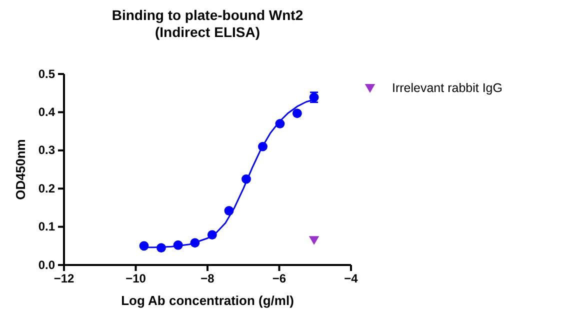 This screenshot has width=576, height=328. What do you see at coordinates (279, 279) in the screenshot?
I see `x-tick-label: −6` at bounding box center [279, 279].